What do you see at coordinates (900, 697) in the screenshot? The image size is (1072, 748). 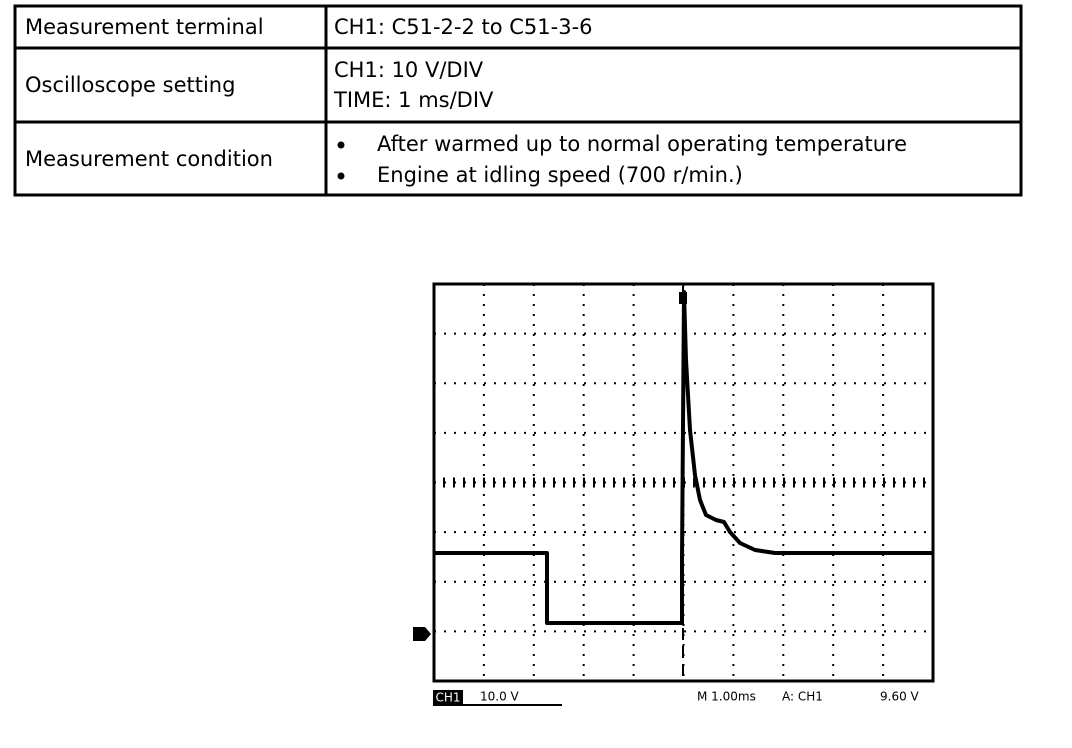 I see `trigger-level: 9.60 V` at bounding box center [900, 697].